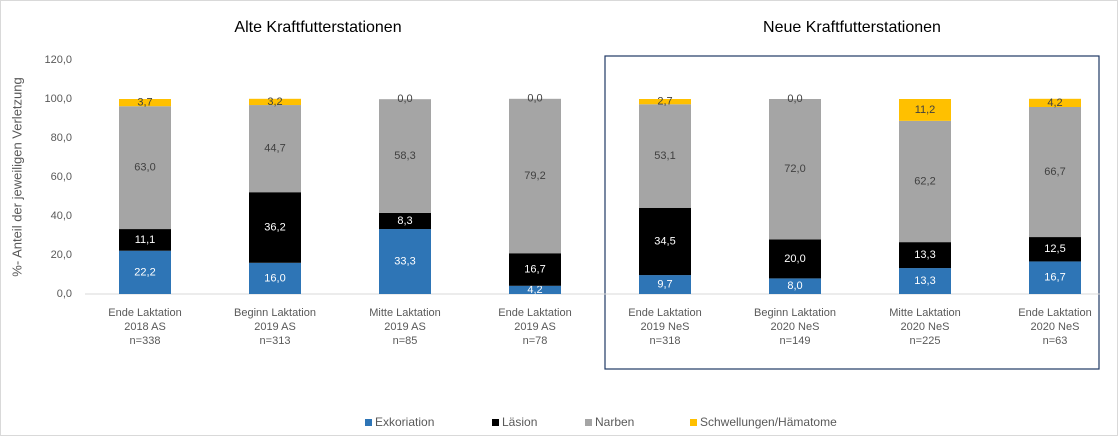 The width and height of the screenshot is (1118, 436). I want to click on value-label: 58,3, so click(404, 156).